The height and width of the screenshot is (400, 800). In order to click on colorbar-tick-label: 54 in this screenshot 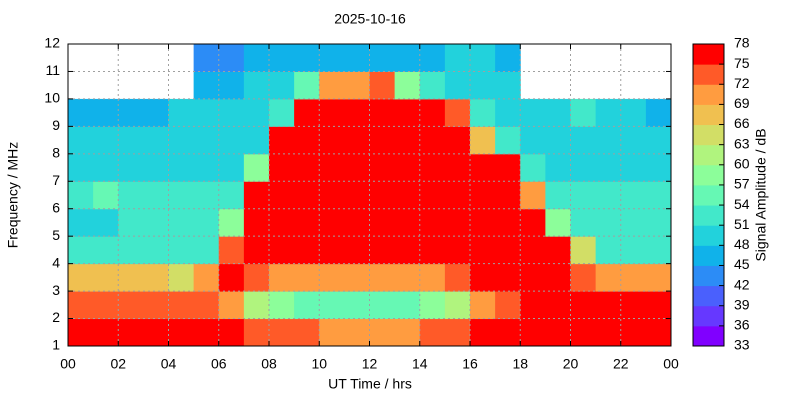, I will do `click(742, 204)`.